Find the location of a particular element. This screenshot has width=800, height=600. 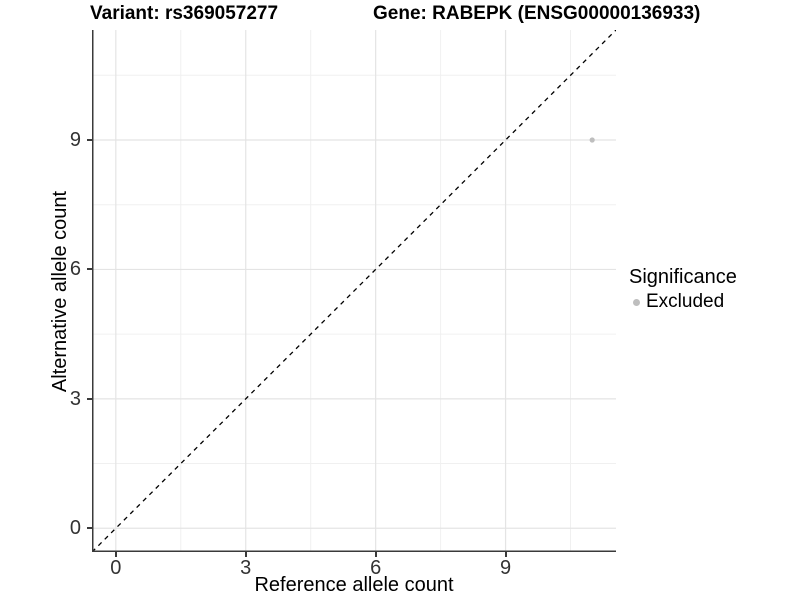

x-axis-title: Reference allele count is located at coordinates (354, 585).